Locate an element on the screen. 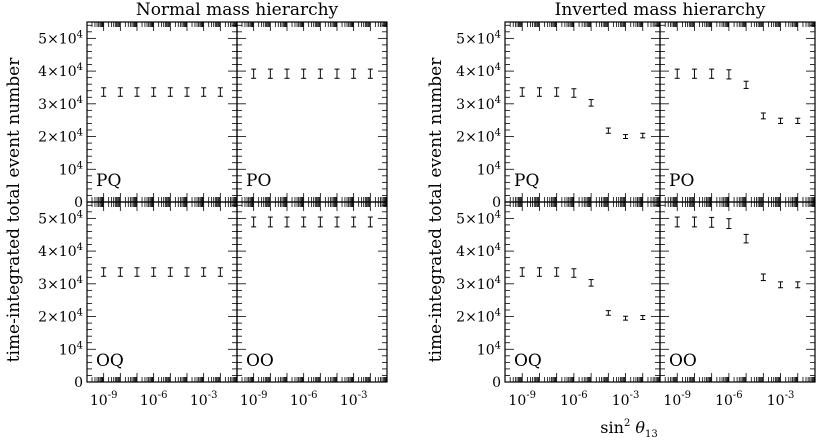 The height and width of the screenshot is (443, 830). chart-title: Inverted mass hierarchy is located at coordinates (660, 10).